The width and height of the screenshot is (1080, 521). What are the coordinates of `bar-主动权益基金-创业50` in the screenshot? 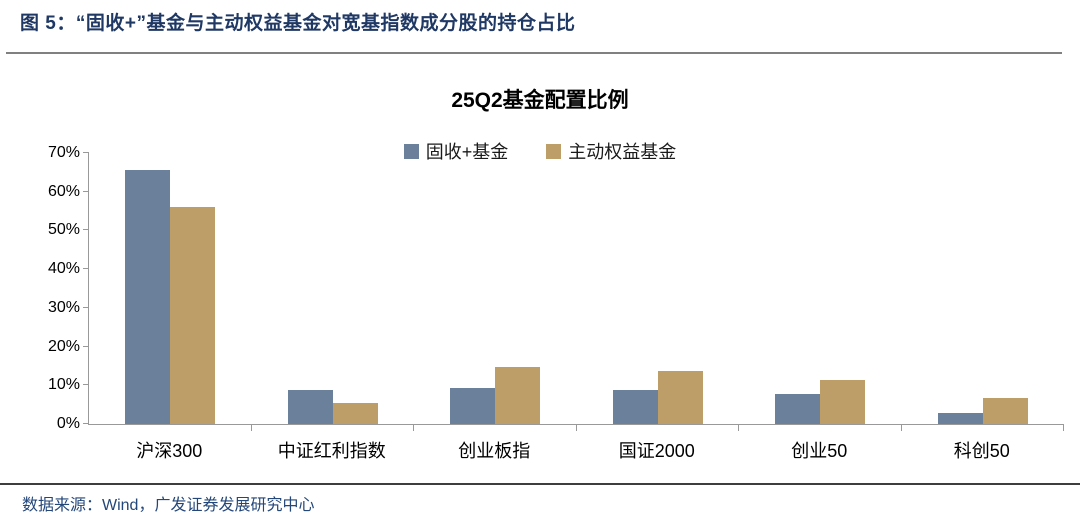 It's located at (843, 401).